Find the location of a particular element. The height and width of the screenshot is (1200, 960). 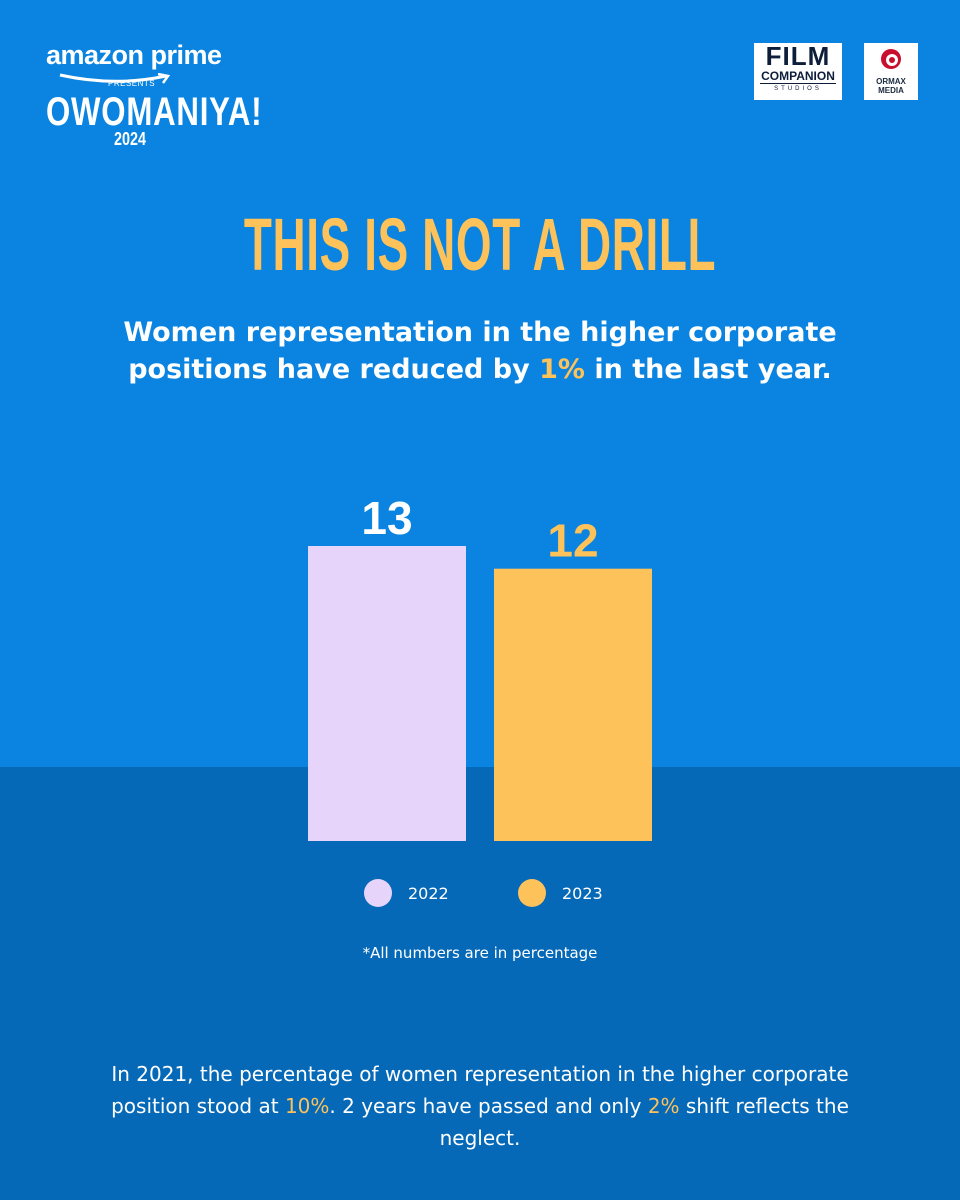

bottom-part2: . 2 years have passed and only is located at coordinates (488, 1106).